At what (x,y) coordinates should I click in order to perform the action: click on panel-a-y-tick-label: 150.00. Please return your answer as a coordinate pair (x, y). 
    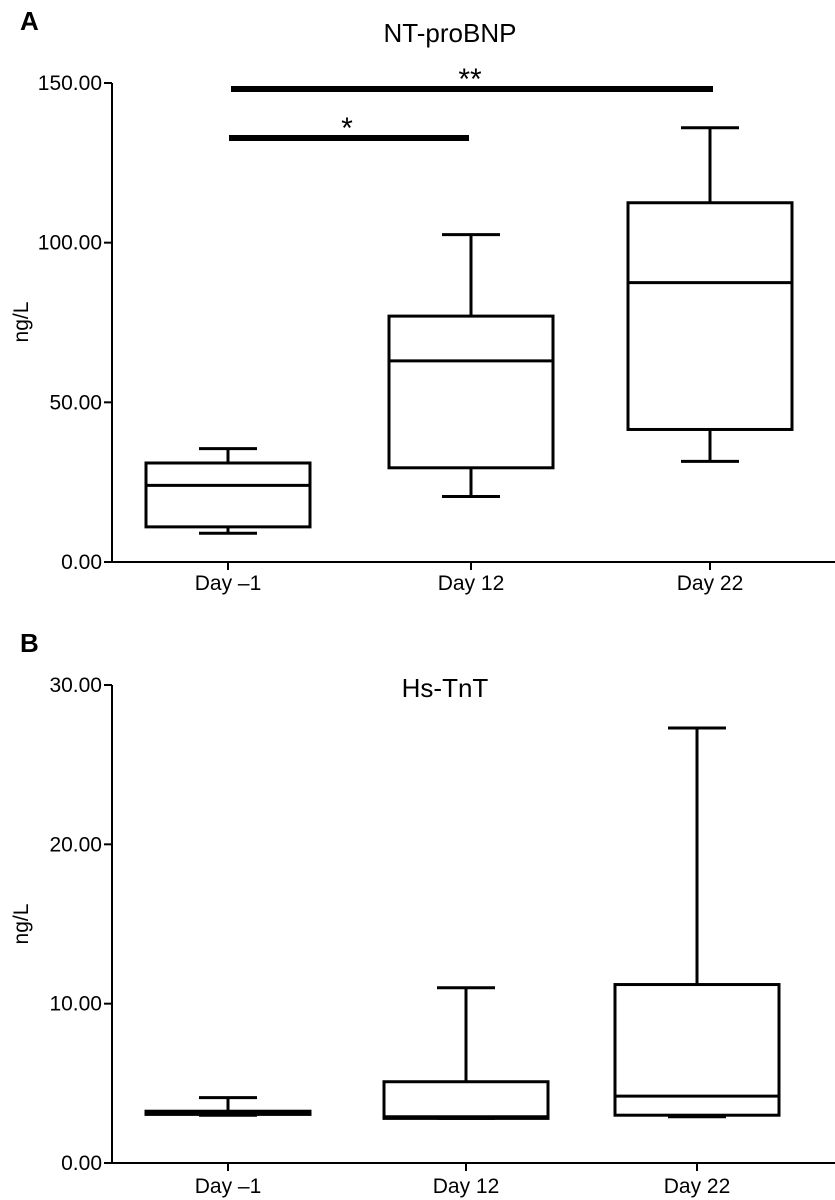
    Looking at the image, I should click on (70, 83).